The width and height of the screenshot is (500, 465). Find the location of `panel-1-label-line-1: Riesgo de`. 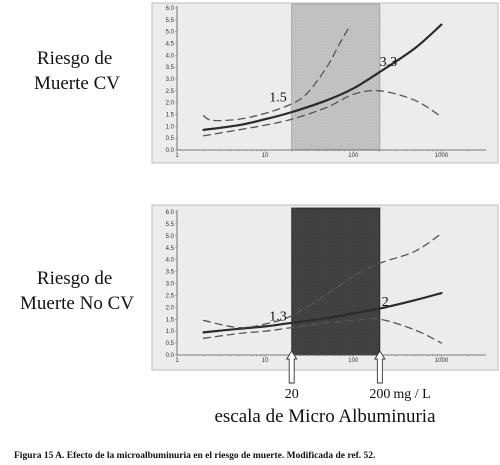

panel-1-label-line-1: Riesgo de is located at coordinates (74, 58).